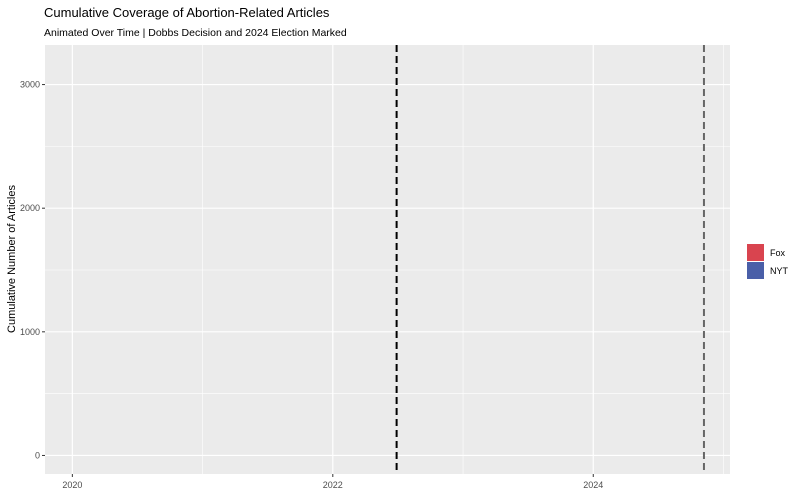 The width and height of the screenshot is (800, 500). What do you see at coordinates (779, 271) in the screenshot?
I see `legend-label-nyt: NYT` at bounding box center [779, 271].